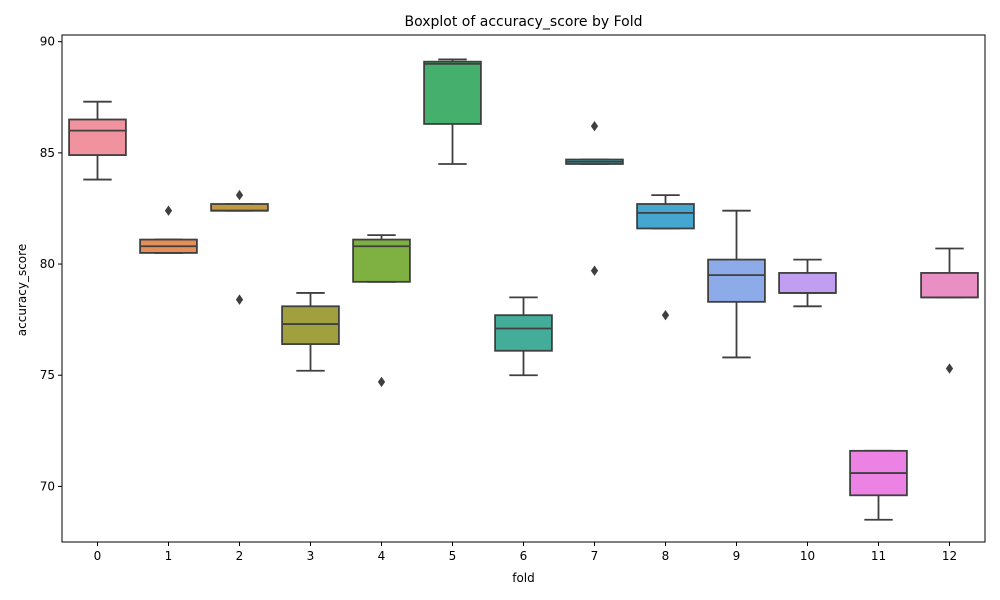  What do you see at coordinates (169, 556) in the screenshot?
I see `x-tick-label: 1` at bounding box center [169, 556].